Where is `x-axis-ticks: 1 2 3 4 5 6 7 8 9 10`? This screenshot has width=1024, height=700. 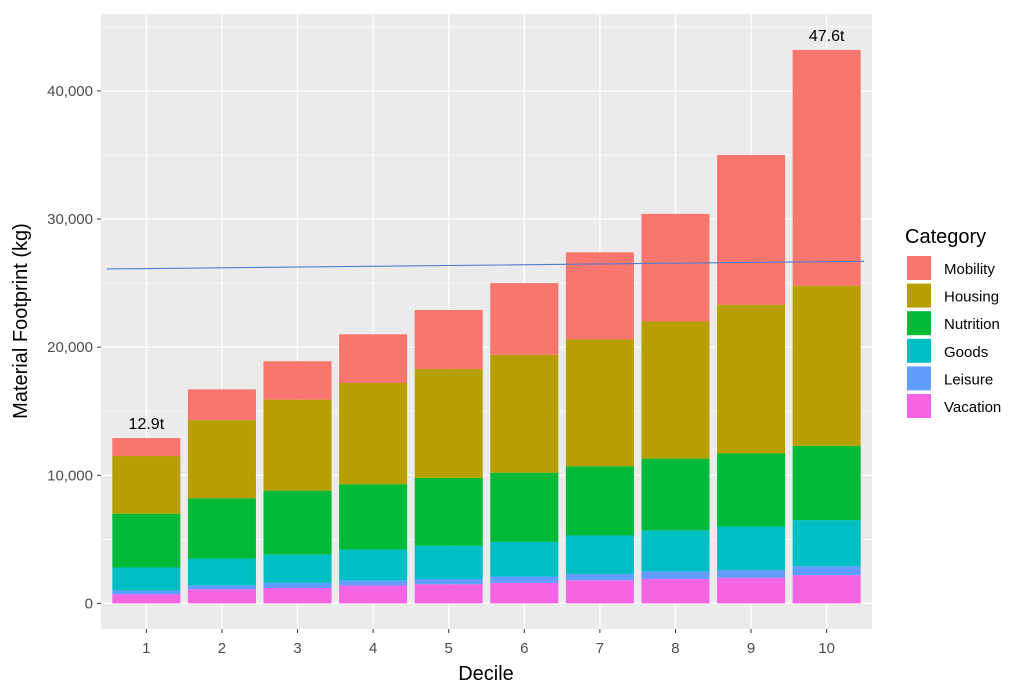
x-axis-ticks: 1 2 3 4 5 6 7 8 9 10 is located at coordinates (488, 643).